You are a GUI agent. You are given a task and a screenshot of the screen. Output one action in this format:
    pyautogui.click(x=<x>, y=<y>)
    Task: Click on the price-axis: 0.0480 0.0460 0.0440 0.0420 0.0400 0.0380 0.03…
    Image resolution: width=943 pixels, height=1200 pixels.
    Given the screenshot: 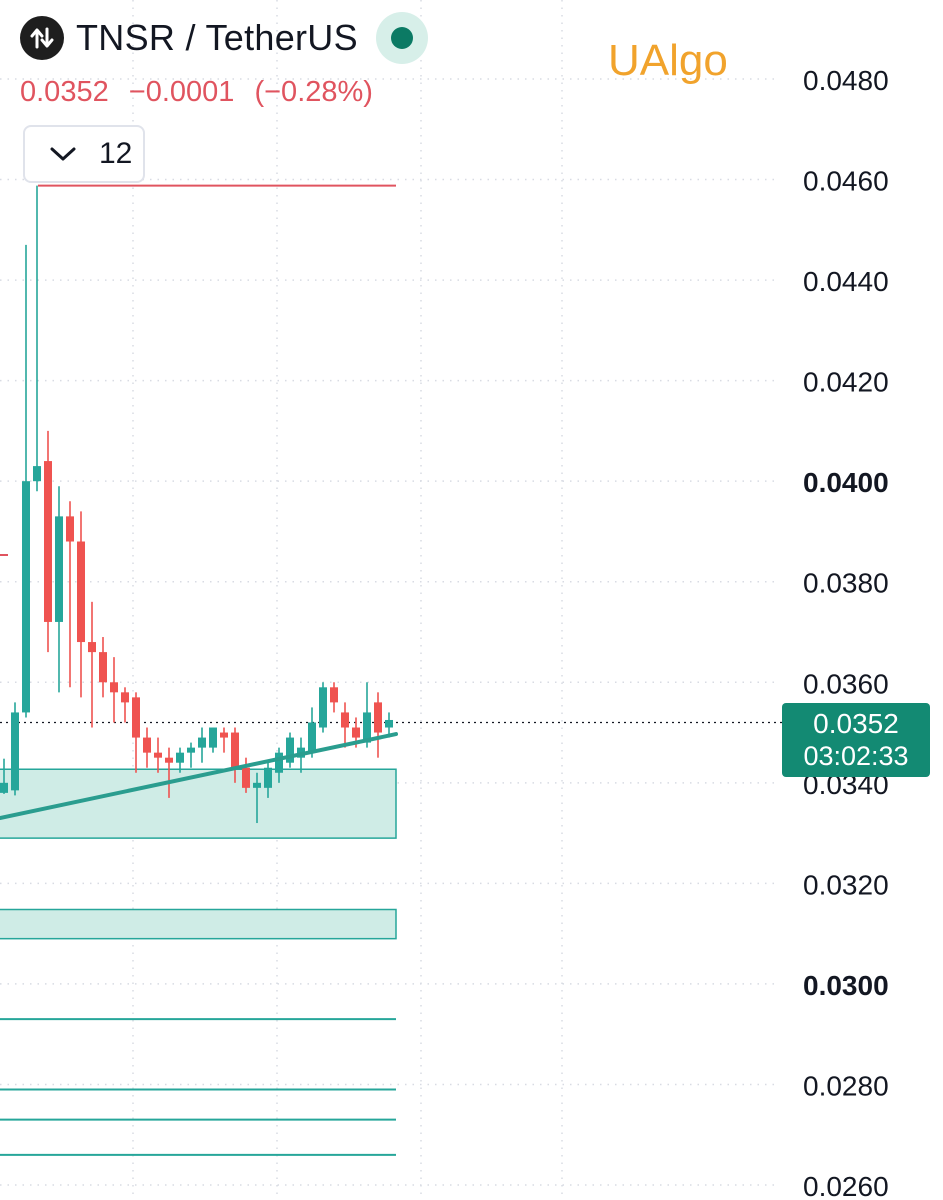 What is the action you would take?
    pyautogui.click(x=846, y=632)
    